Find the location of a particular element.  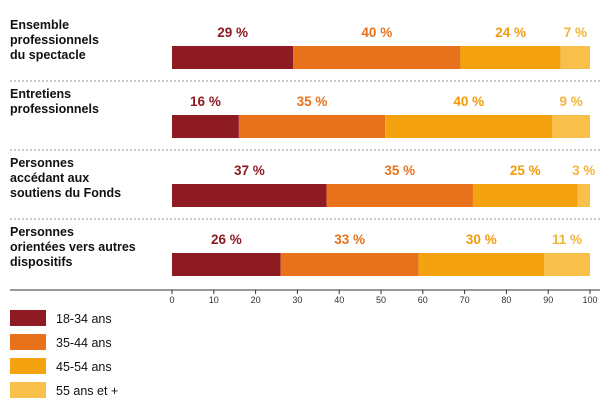

legend: 18-34 ans 35-44 ans 45-54 ans 55 ans et + is located at coordinates (64, 354).